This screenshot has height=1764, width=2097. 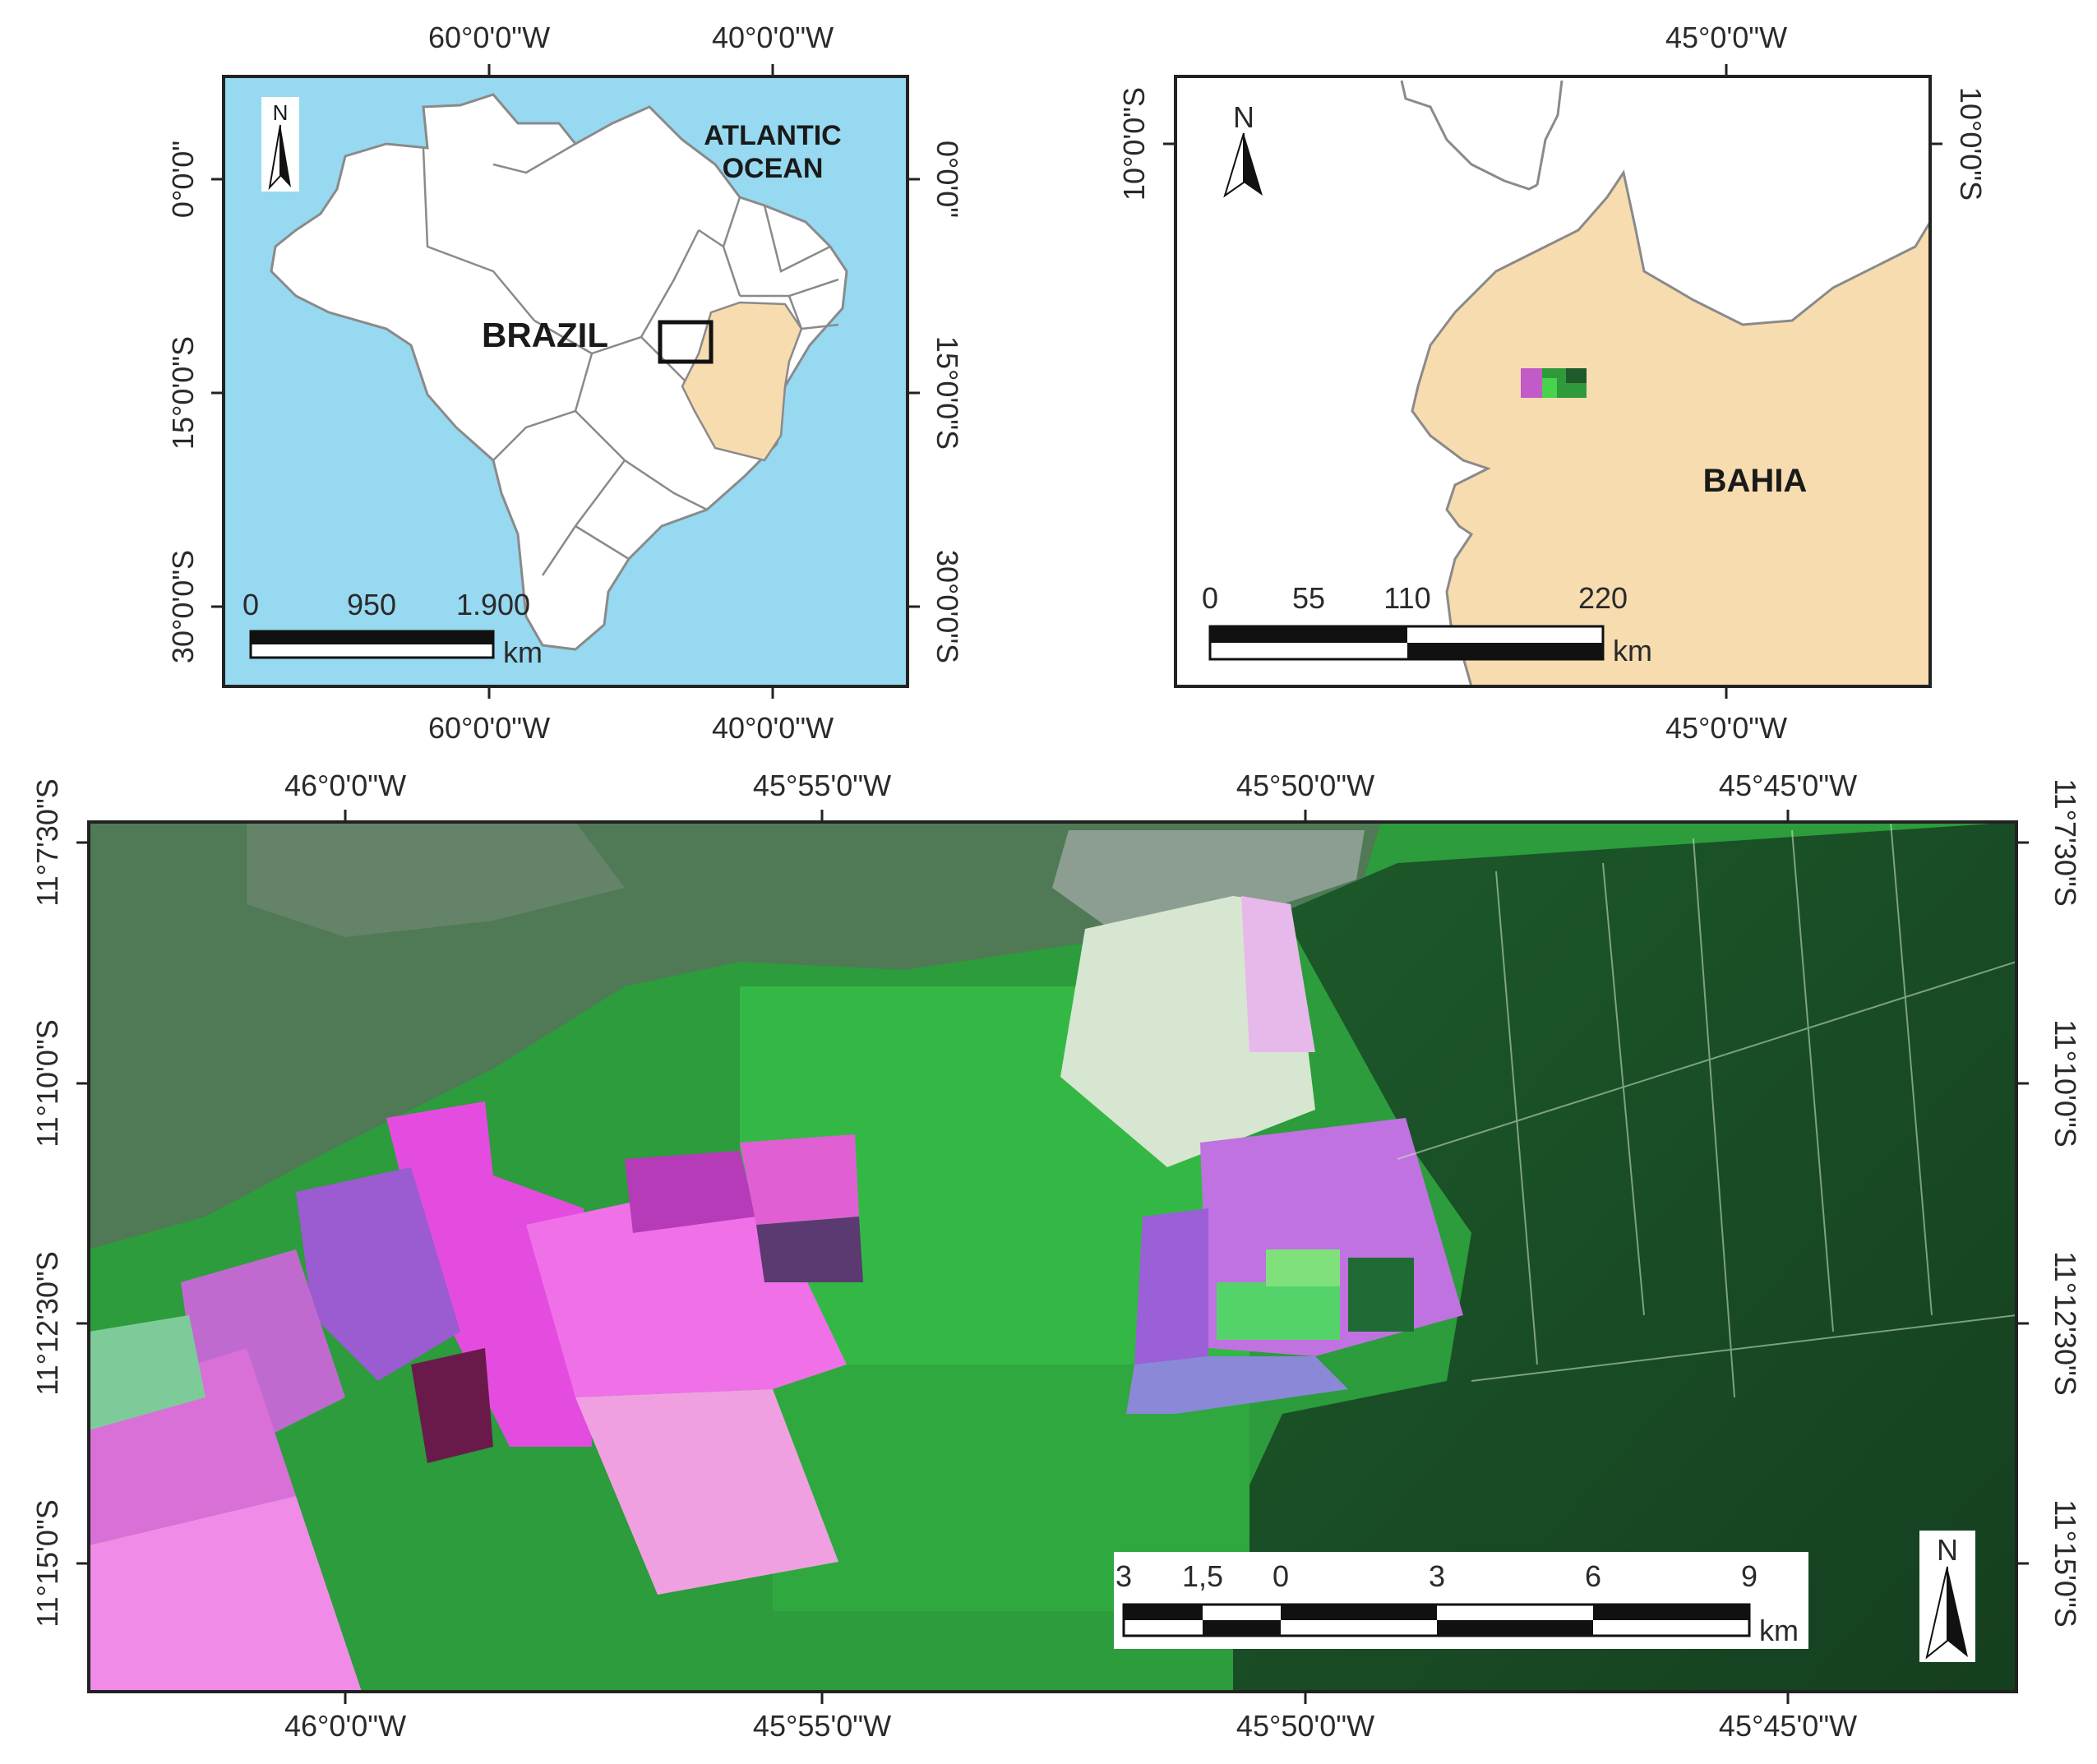 I want to click on bahia-state, so click(x=1671, y=428).